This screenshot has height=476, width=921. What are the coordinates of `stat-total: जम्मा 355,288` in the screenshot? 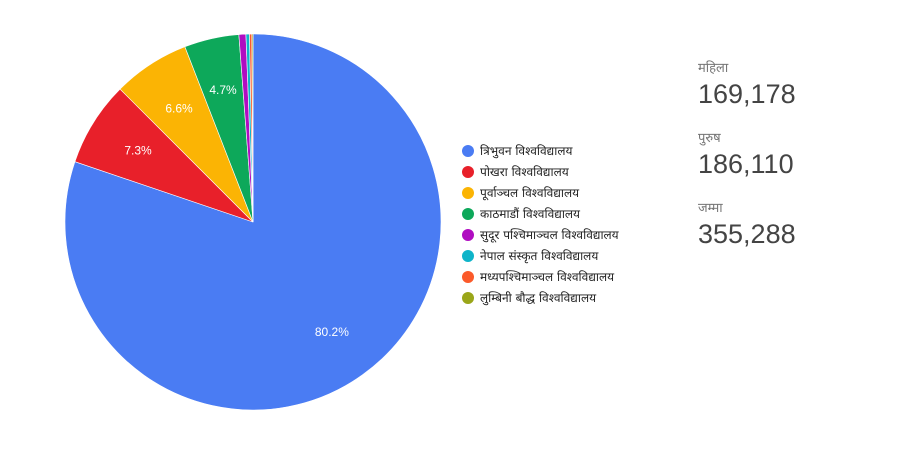 It's located at (798, 235).